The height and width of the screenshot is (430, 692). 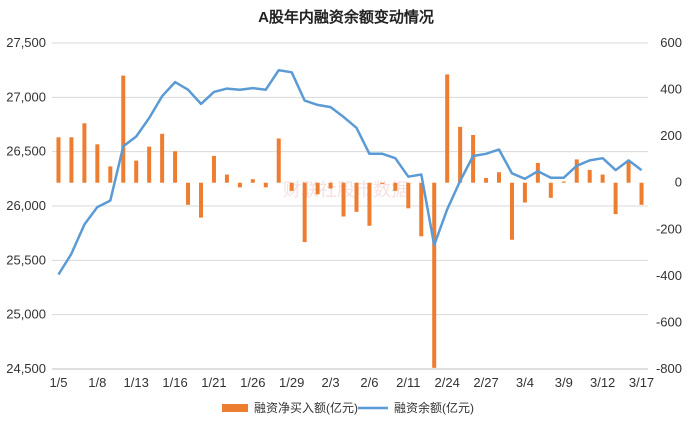 What do you see at coordinates (408, 382) in the screenshot?
I see `x-axis-tick-label: 2/11` at bounding box center [408, 382].